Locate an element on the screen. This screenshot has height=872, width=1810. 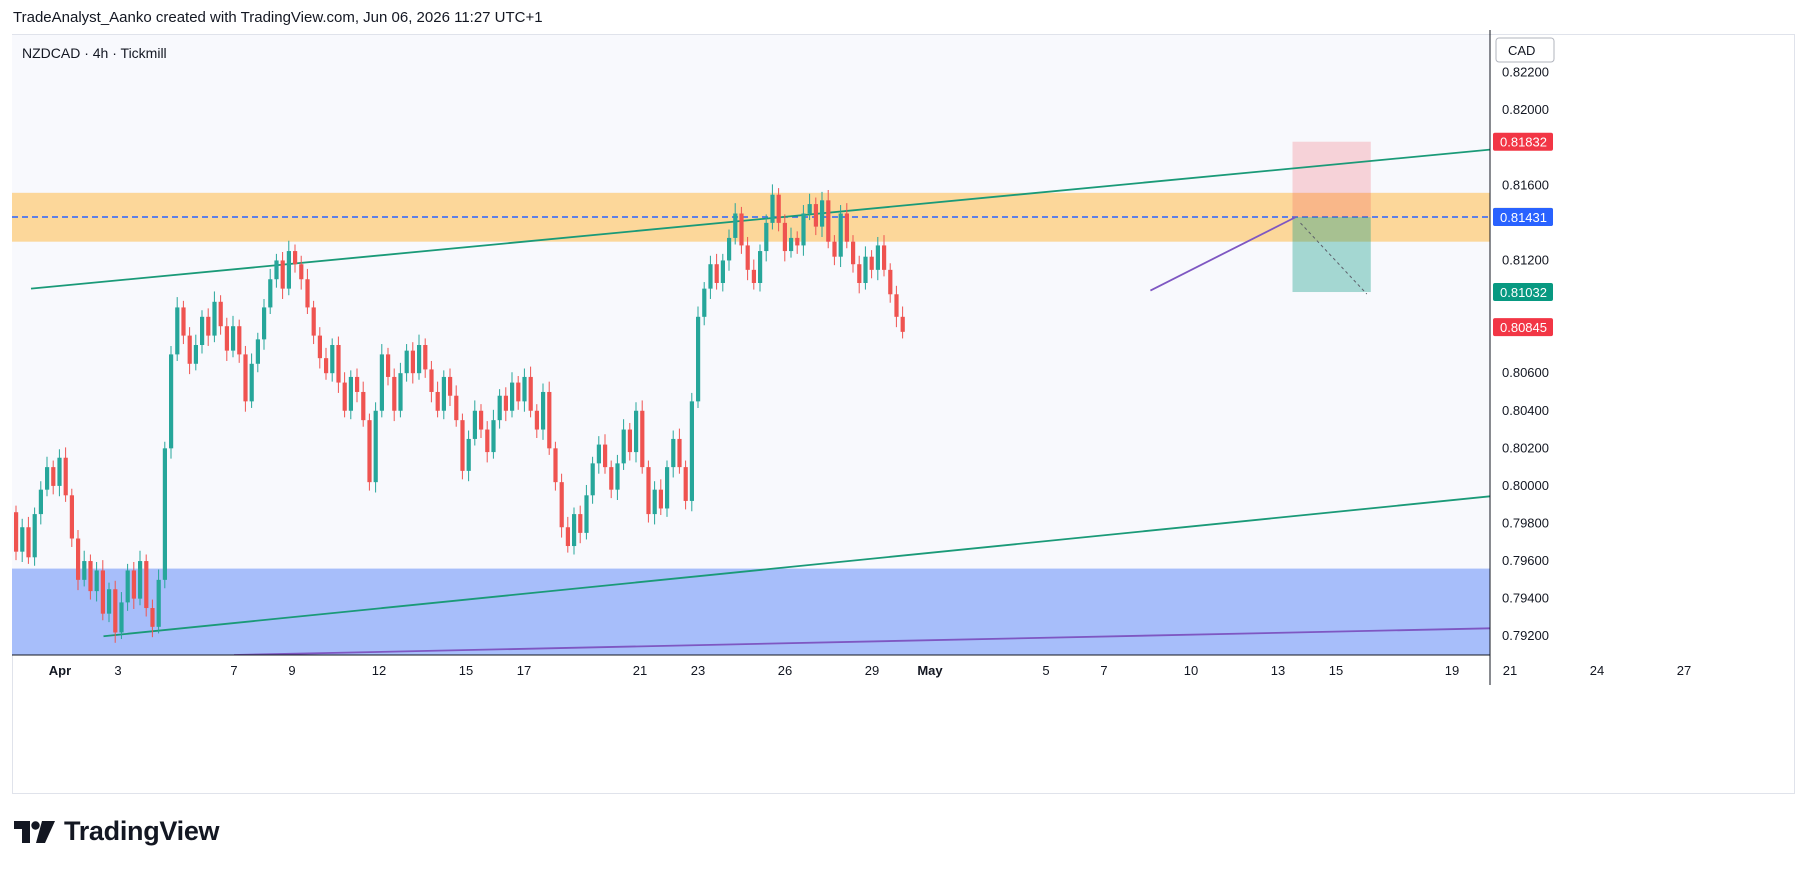
currency-box is located at coordinates (1525, 50).